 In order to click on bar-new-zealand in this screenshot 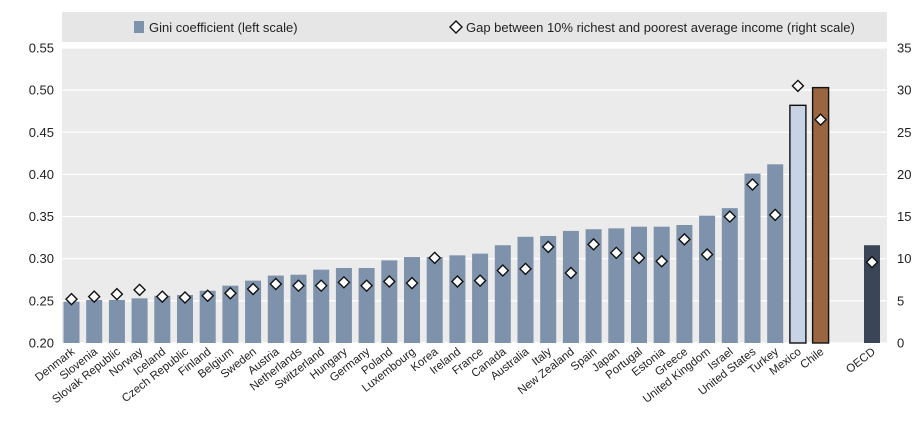, I will do `click(570, 286)`.